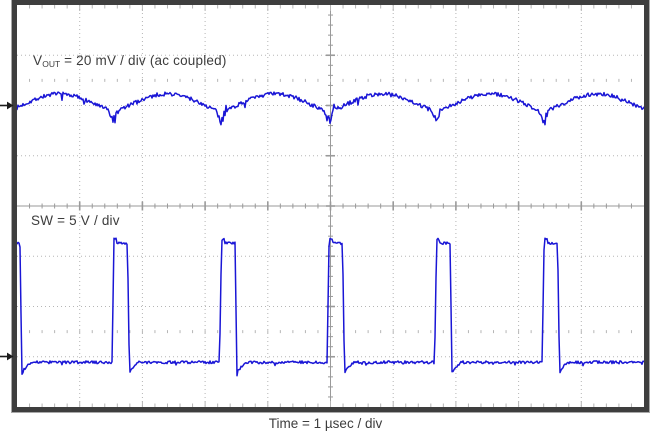 This screenshot has height=436, width=651. What do you see at coordinates (7, 356) in the screenshot?
I see `ch2-reference-marker-icon` at bounding box center [7, 356].